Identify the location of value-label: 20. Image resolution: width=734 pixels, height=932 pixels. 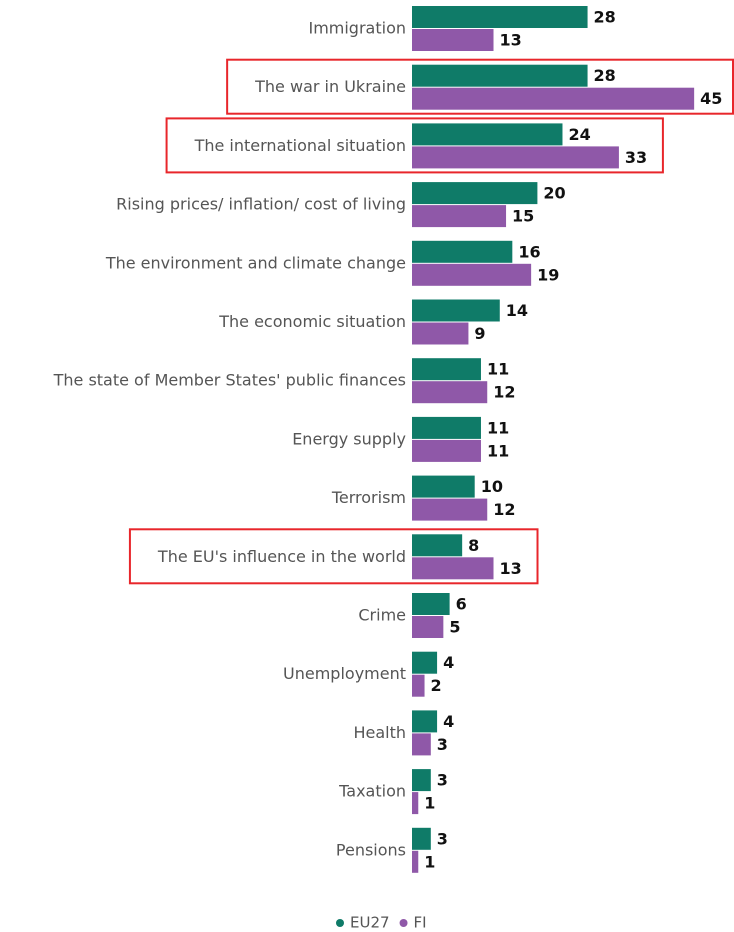
(554, 193).